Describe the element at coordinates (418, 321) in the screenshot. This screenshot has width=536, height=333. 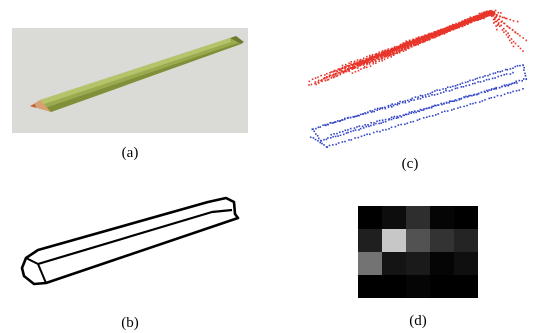
I see `caption-d: (d)` at that location.